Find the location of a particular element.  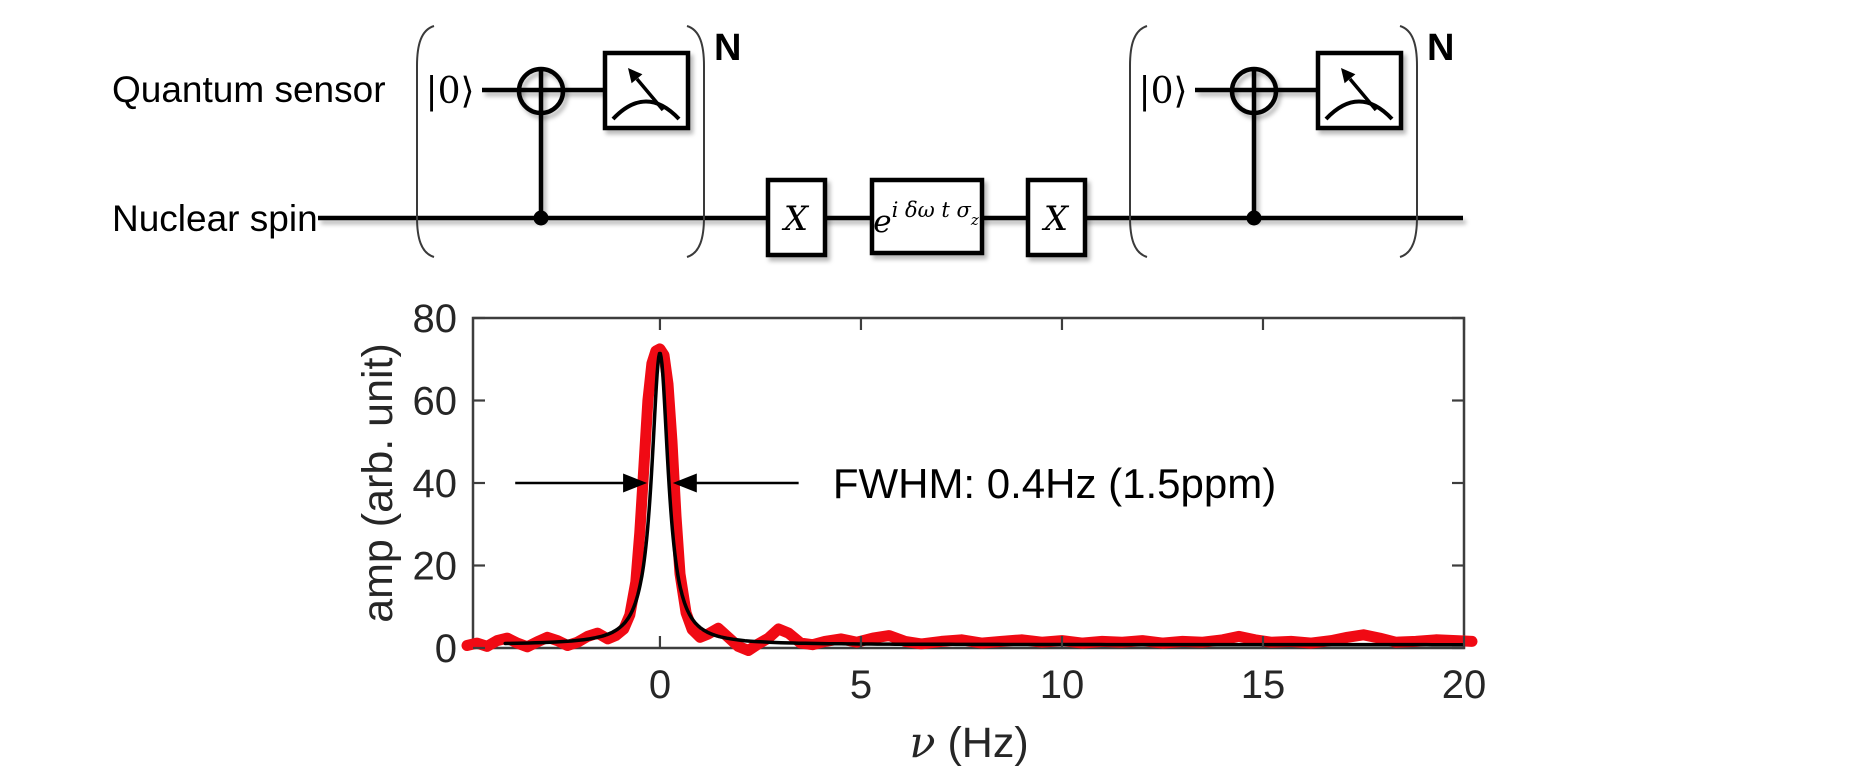

x-gate-left-box is located at coordinates (796, 217).